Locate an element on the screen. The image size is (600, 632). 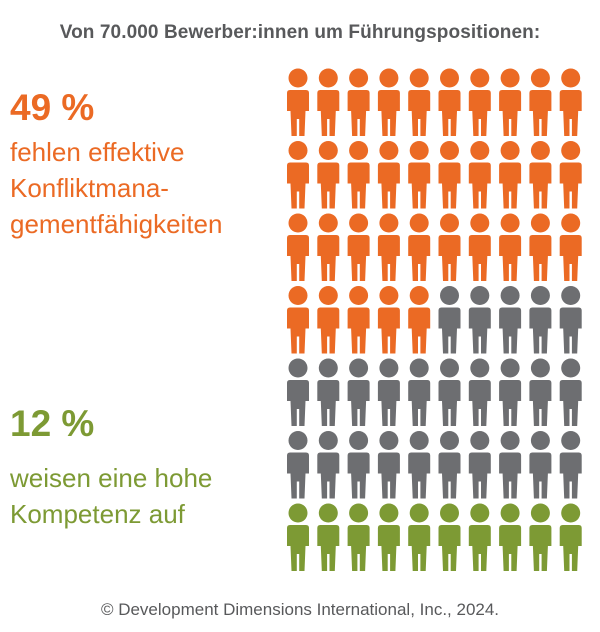
stat-green-description: weisen eine hohe Kompetenz auf is located at coordinates (111, 496).